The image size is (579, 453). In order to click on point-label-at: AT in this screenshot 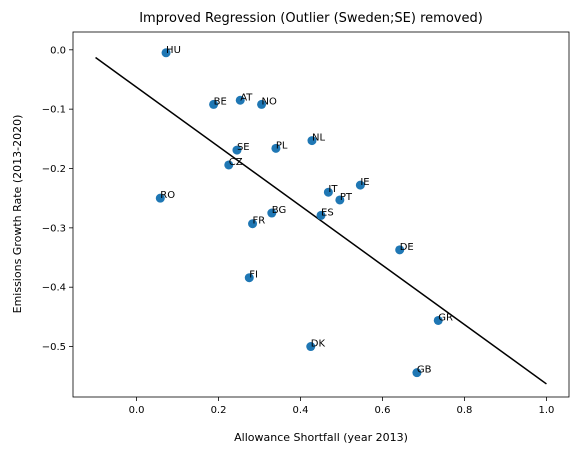, I will do `click(246, 97)`.